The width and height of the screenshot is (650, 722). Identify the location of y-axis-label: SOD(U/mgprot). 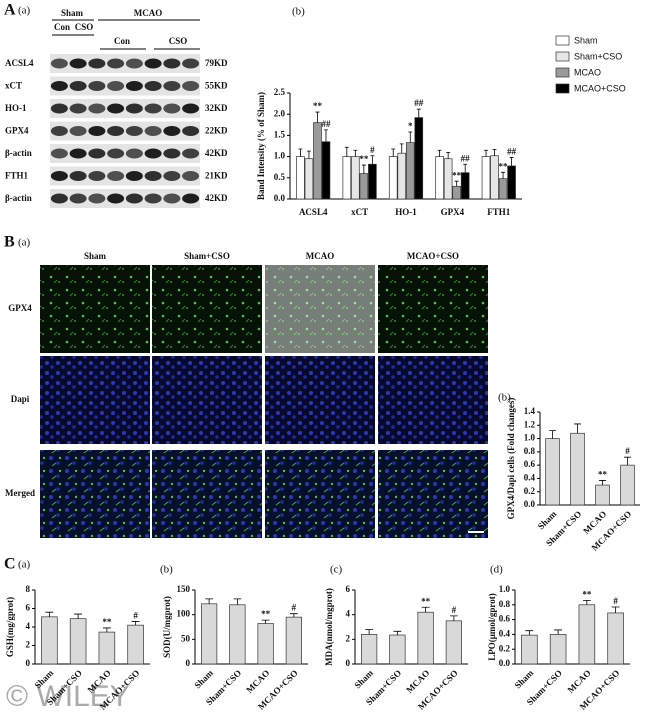
(167, 627).